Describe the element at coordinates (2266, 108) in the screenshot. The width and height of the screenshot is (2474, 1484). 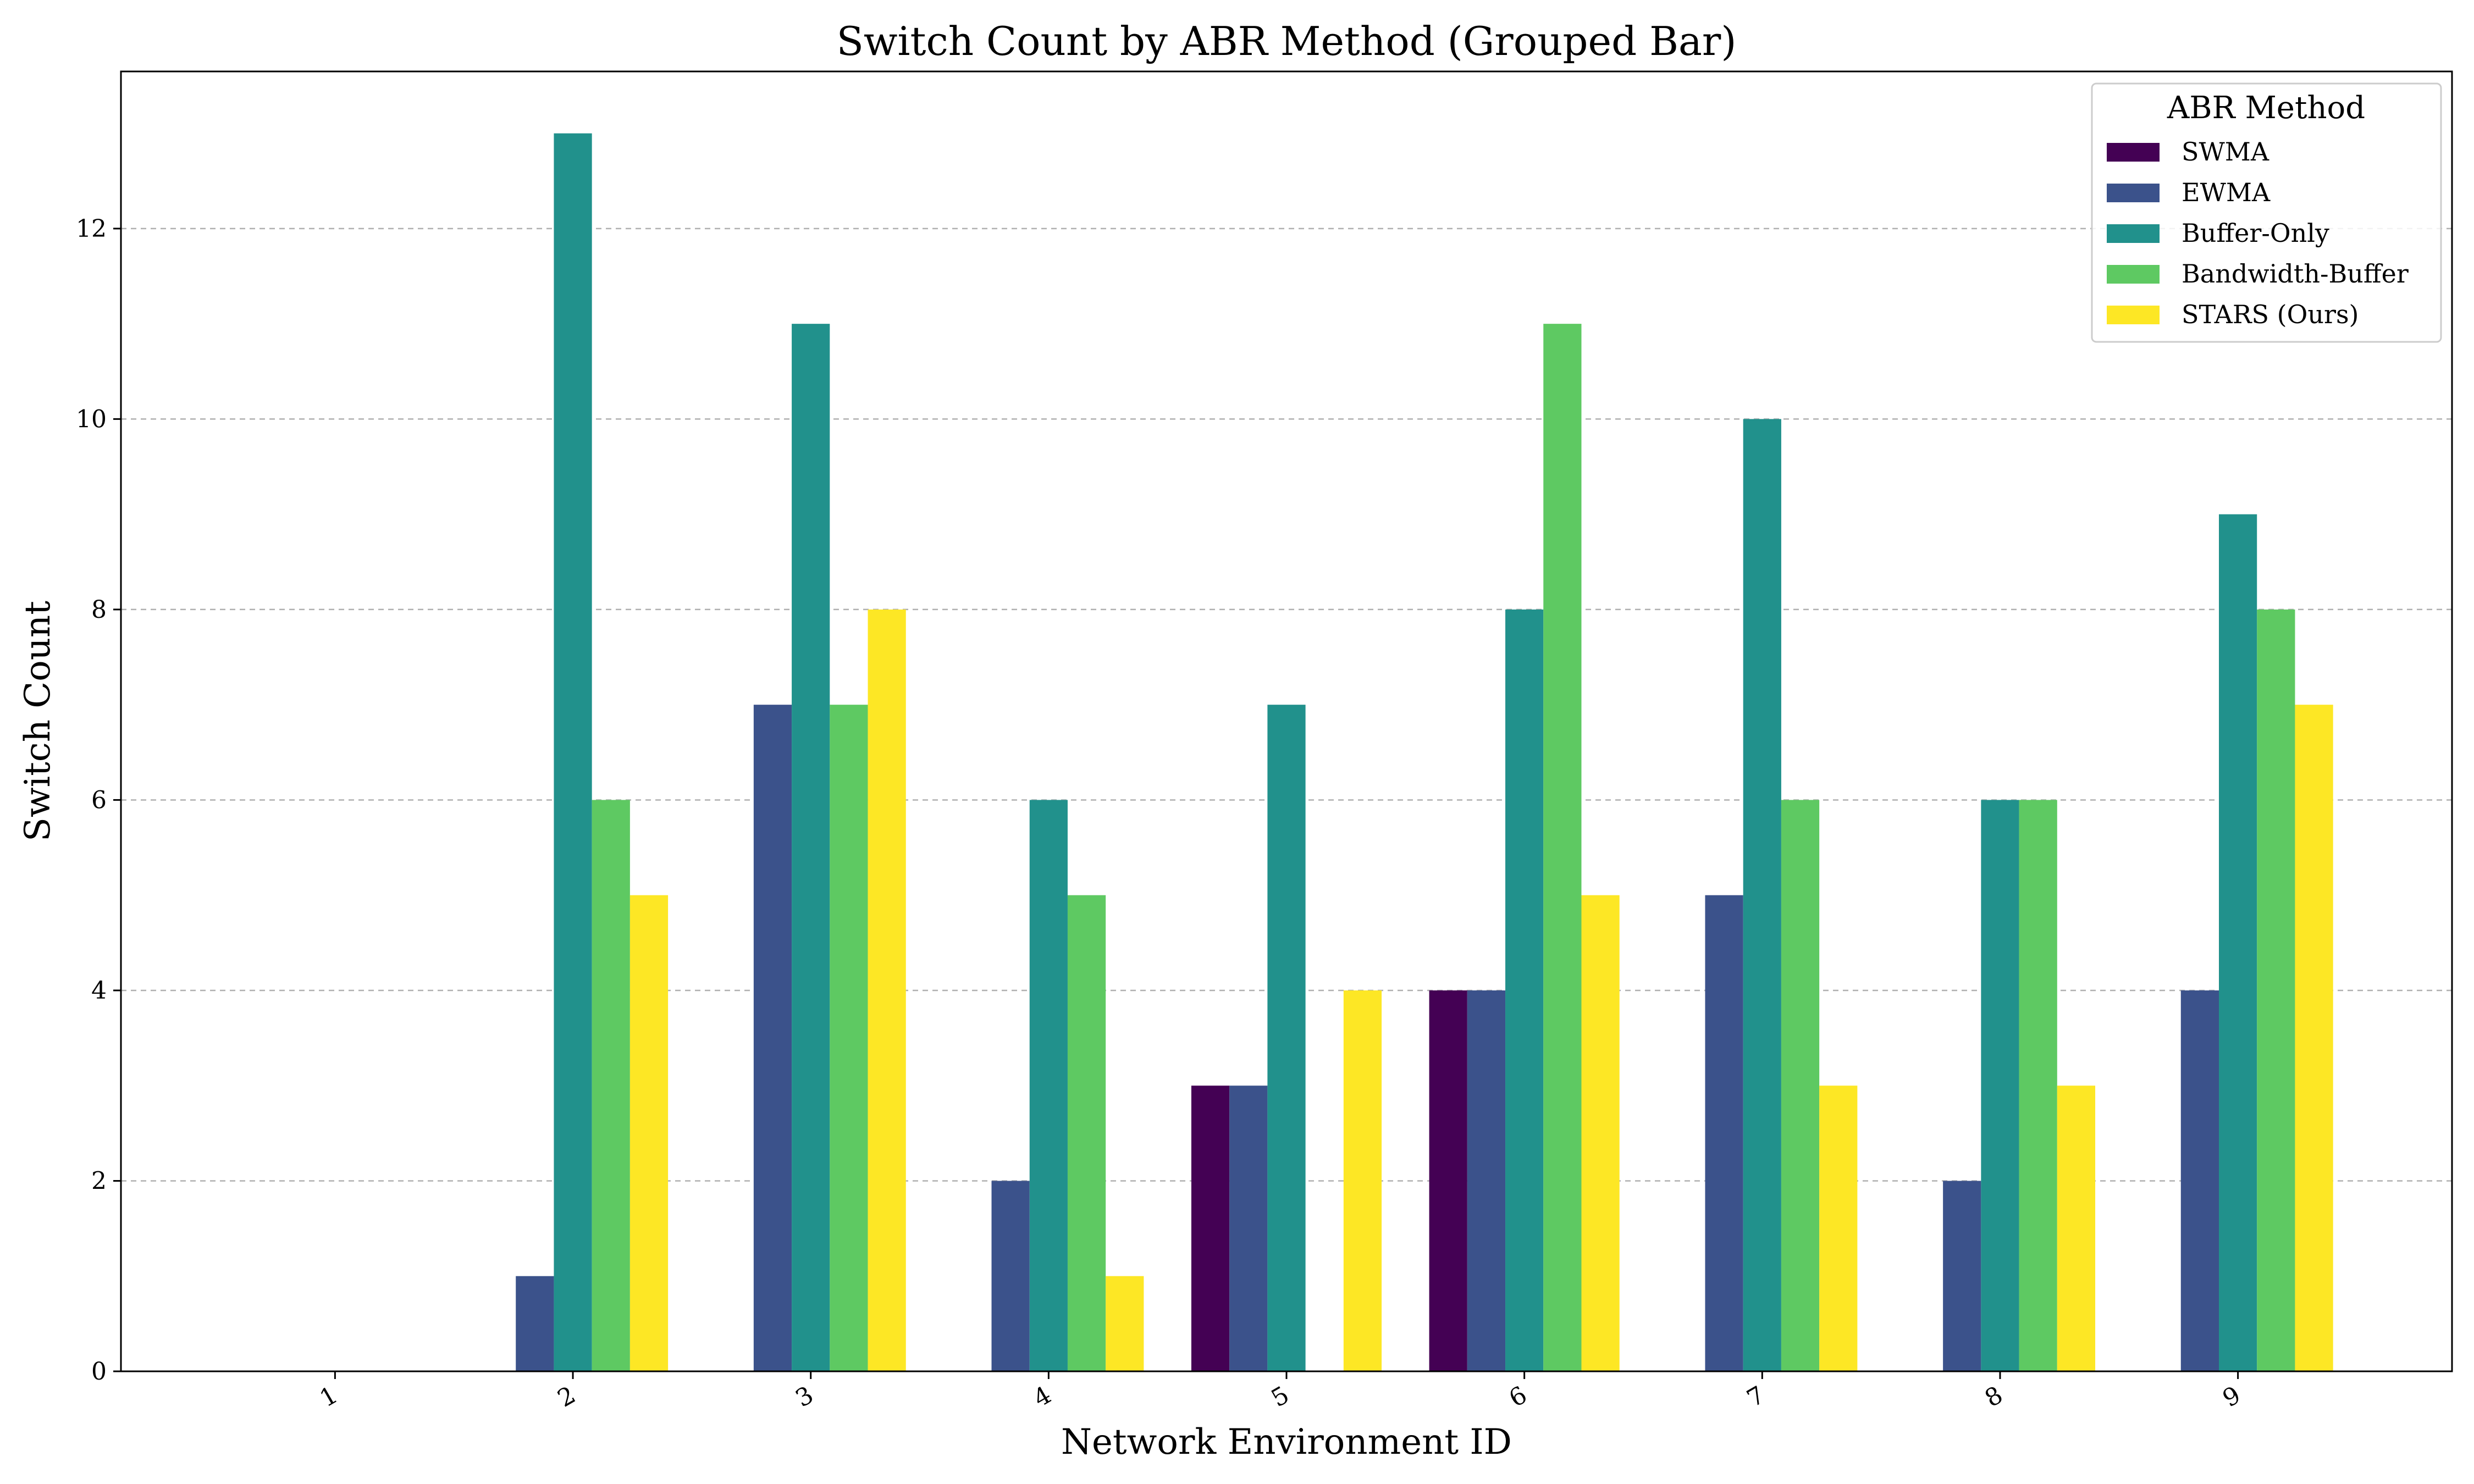
I see `legend-title: ABR Method` at that location.